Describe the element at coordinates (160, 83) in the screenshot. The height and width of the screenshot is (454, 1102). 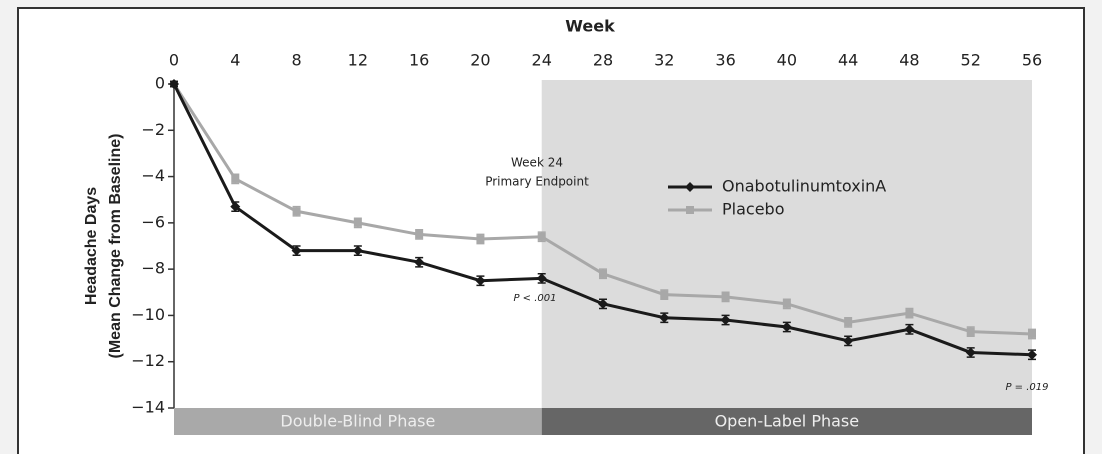
I see `y-tick-label: 0` at that location.